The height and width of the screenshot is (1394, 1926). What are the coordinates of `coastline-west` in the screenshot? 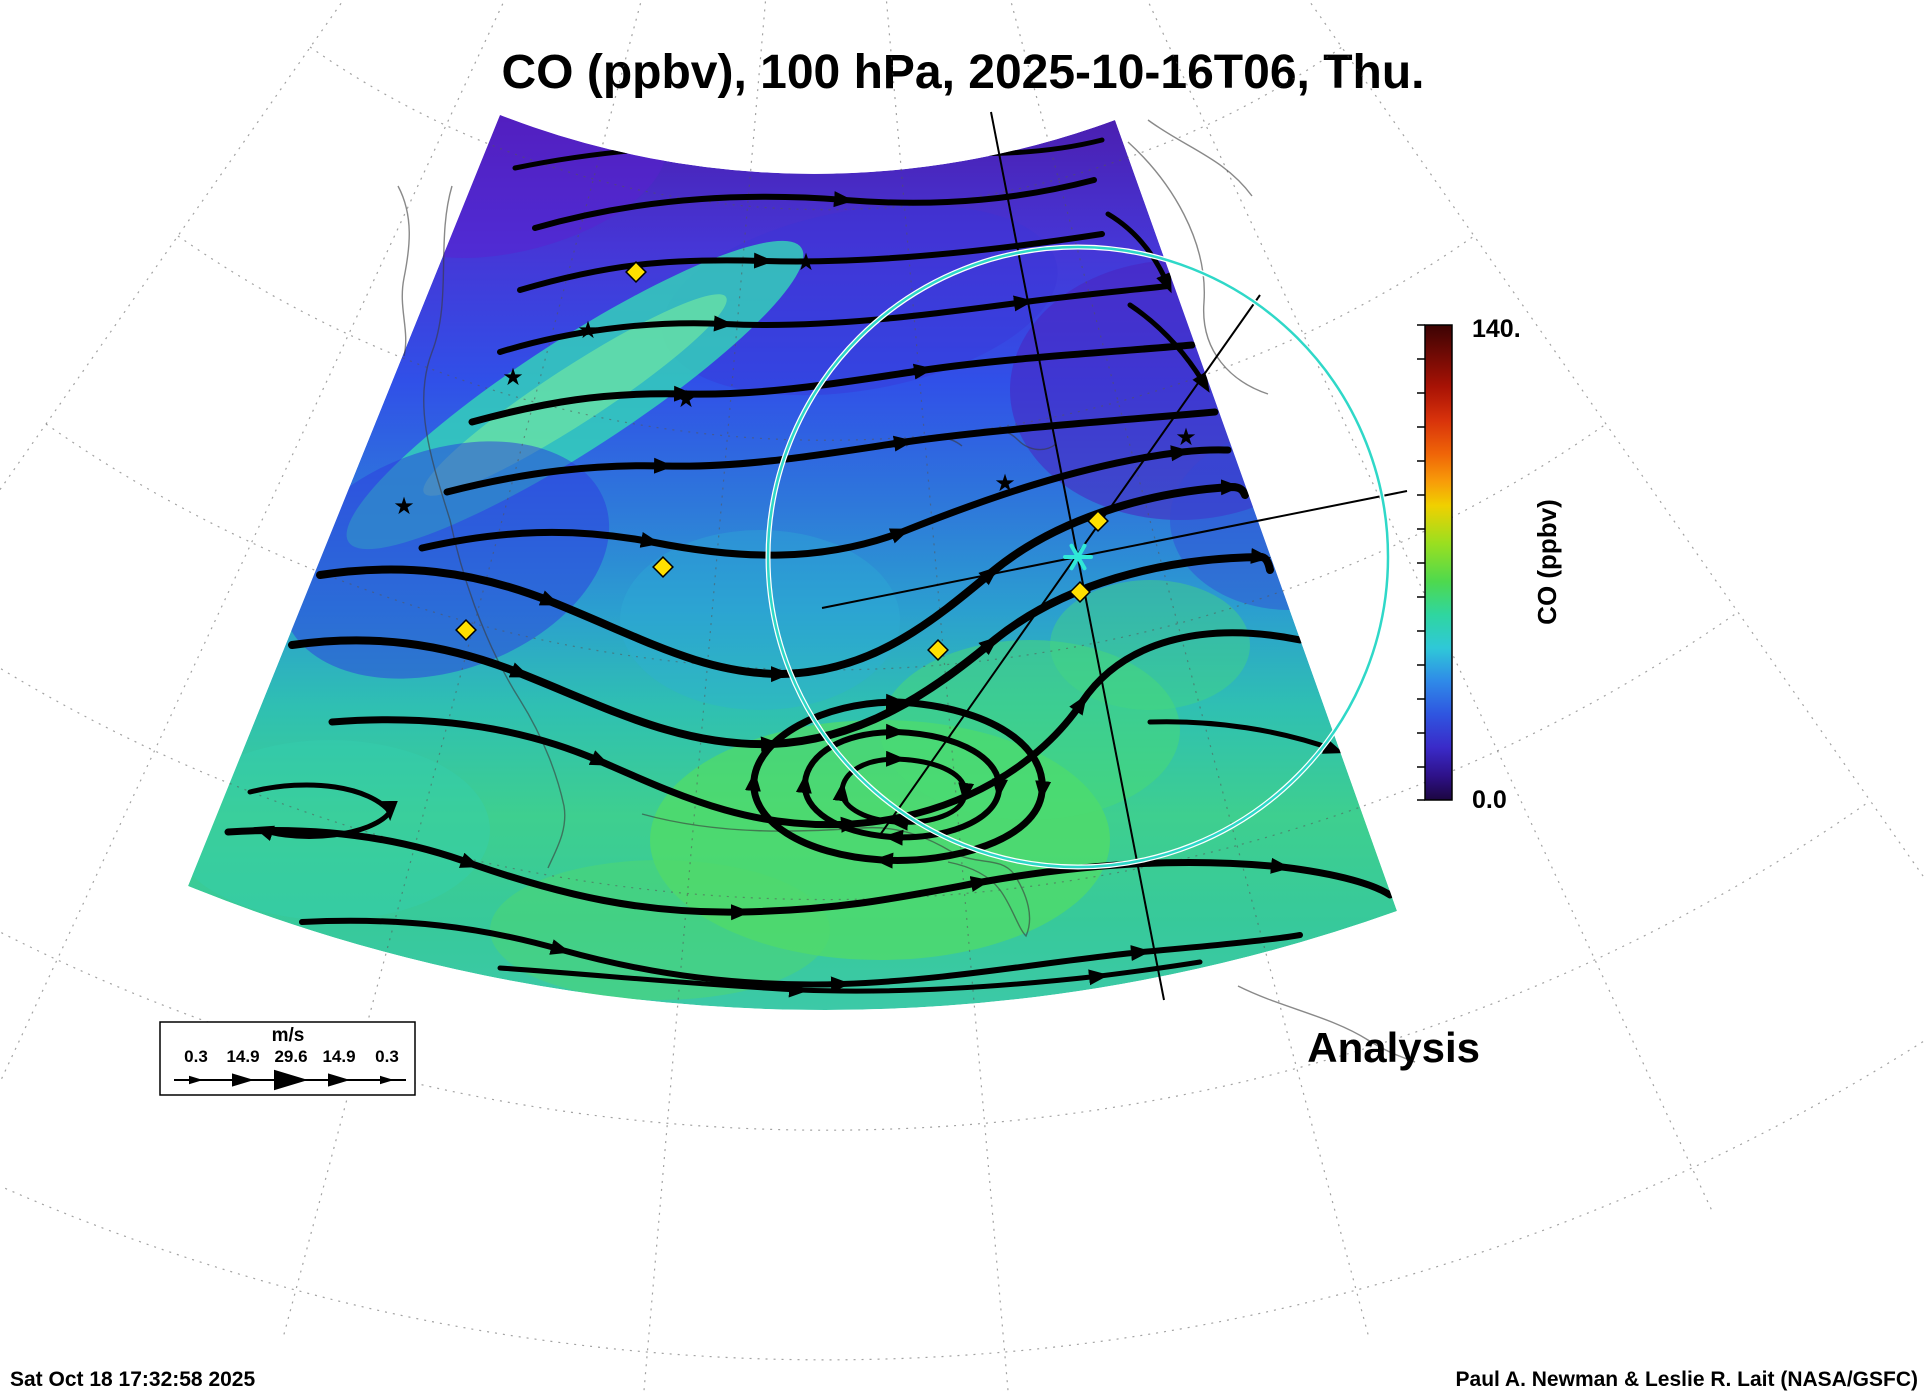 It's located at (494, 527).